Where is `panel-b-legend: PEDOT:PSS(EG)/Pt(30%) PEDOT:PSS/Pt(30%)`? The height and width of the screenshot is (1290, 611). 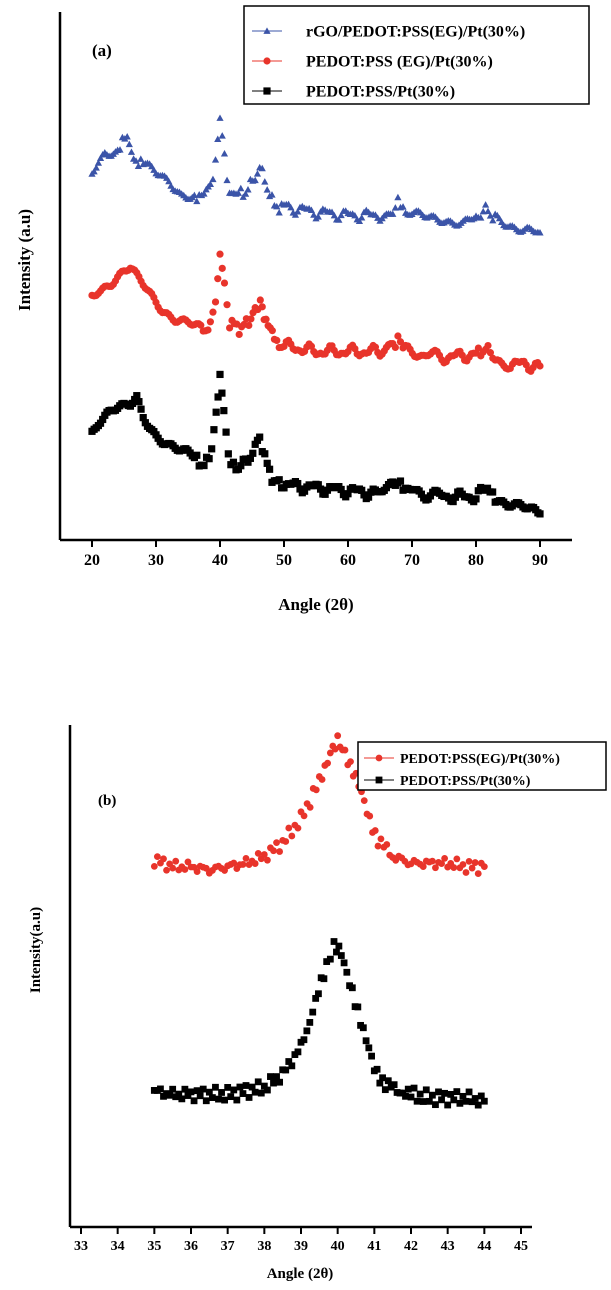 panel-b-legend: PEDOT:PSS(EG)/Pt(30%) PEDOT:PSS/Pt(30%) is located at coordinates (482, 766).